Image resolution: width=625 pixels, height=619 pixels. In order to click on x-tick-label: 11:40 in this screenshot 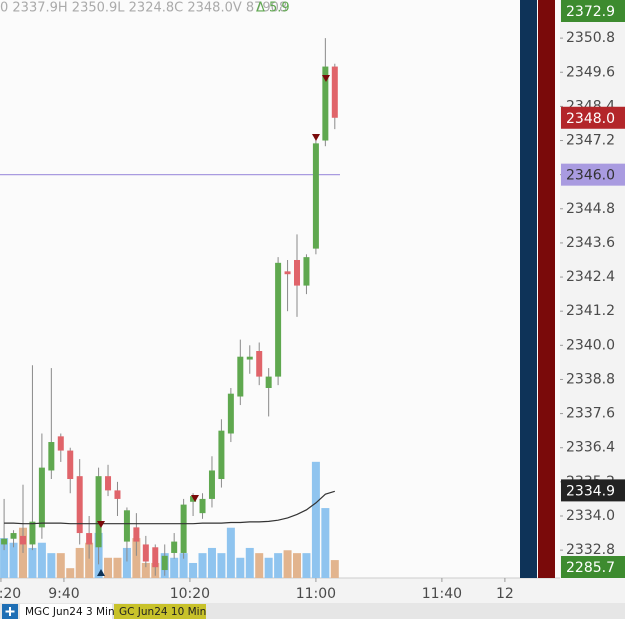, I will do `click(442, 594)`.